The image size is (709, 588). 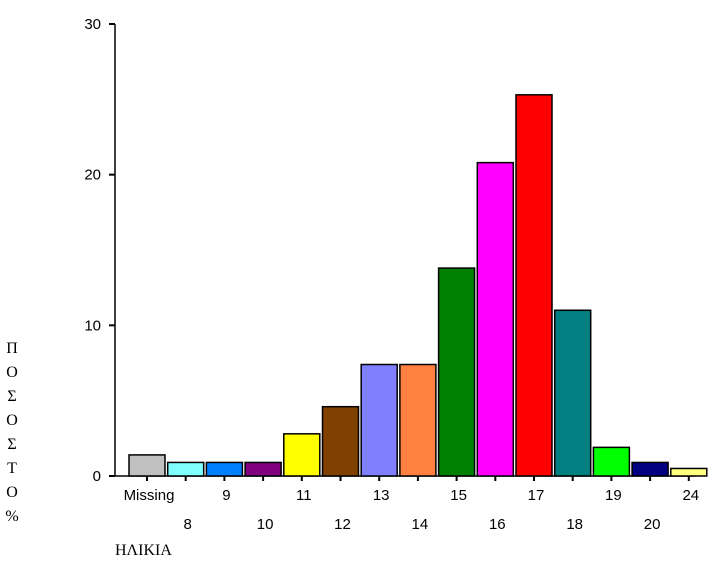 I want to click on x-tick-label: 19, so click(x=613, y=495).